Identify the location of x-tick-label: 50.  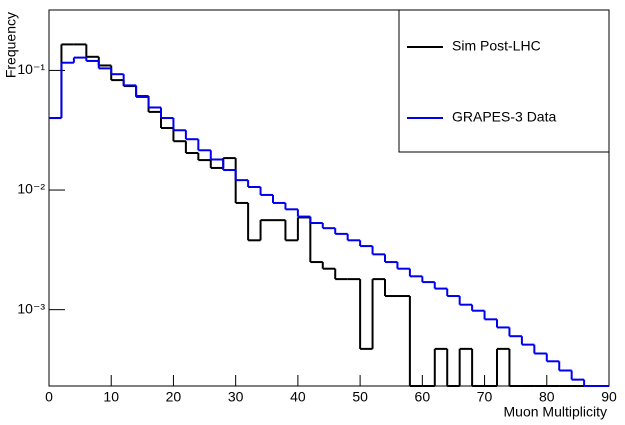
(360, 397).